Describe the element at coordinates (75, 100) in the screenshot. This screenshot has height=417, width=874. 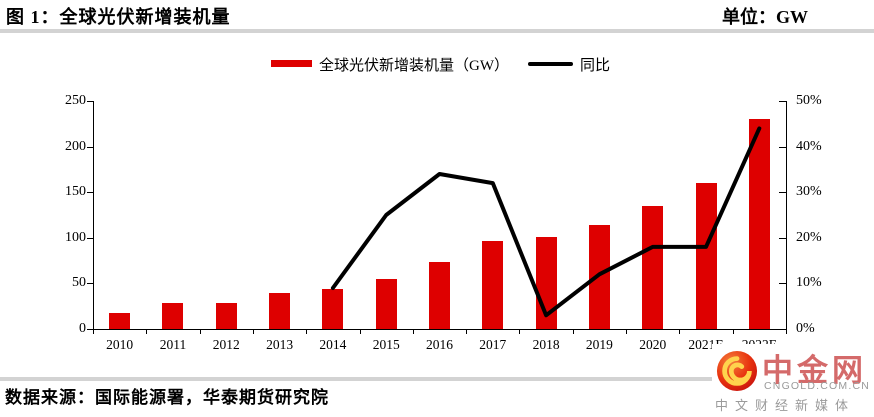
I see `y-axis-left-label: 250` at that location.